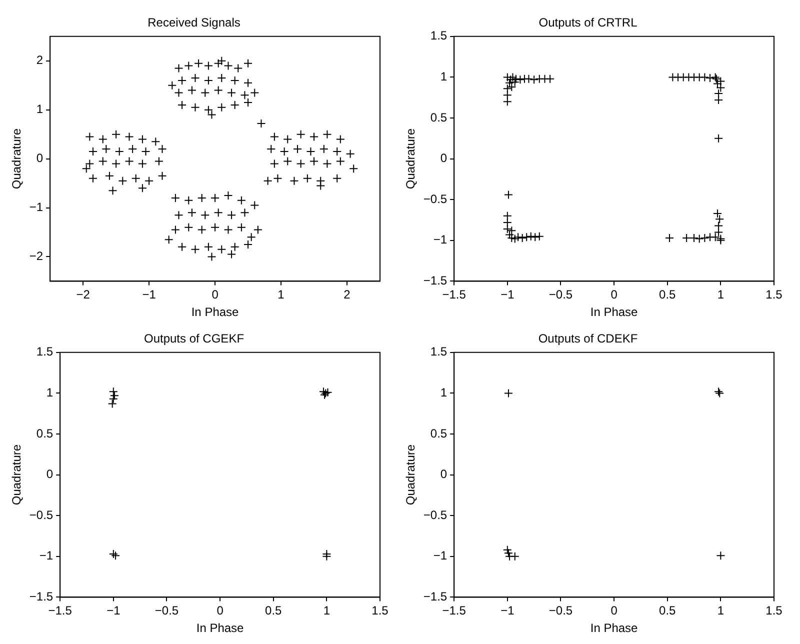 The image size is (800, 644). Describe the element at coordinates (194, 23) in the screenshot. I see `chart-title: Received Signals` at that location.